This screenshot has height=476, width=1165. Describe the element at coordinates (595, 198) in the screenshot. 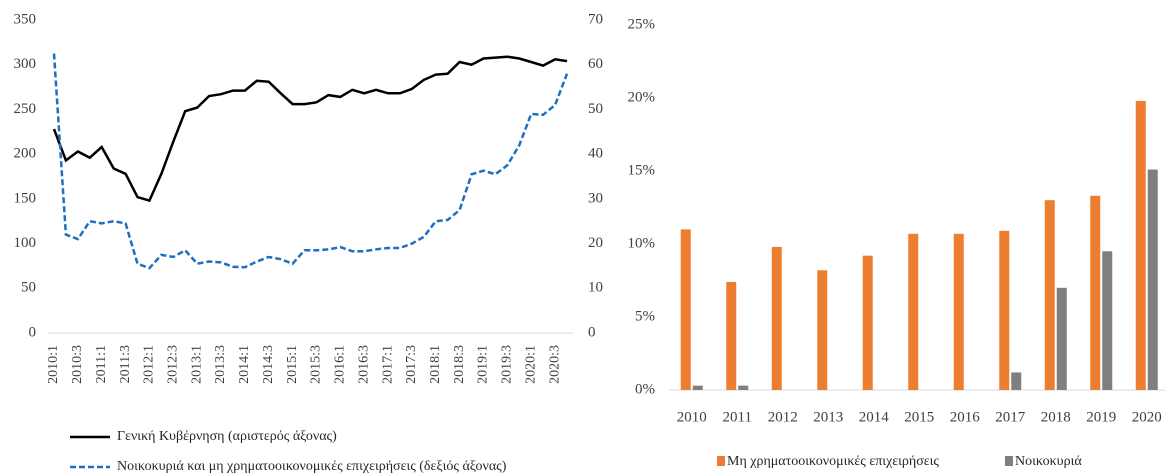

I see `y2-tick-label: 30` at that location.